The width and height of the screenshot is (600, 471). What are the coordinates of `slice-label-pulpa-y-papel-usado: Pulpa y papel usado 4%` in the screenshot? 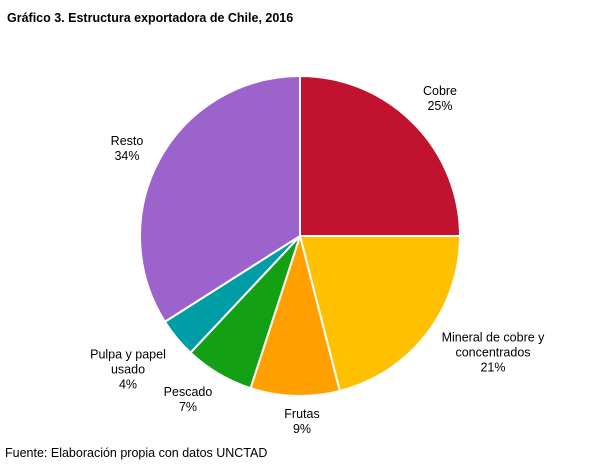 It's located at (128, 370).